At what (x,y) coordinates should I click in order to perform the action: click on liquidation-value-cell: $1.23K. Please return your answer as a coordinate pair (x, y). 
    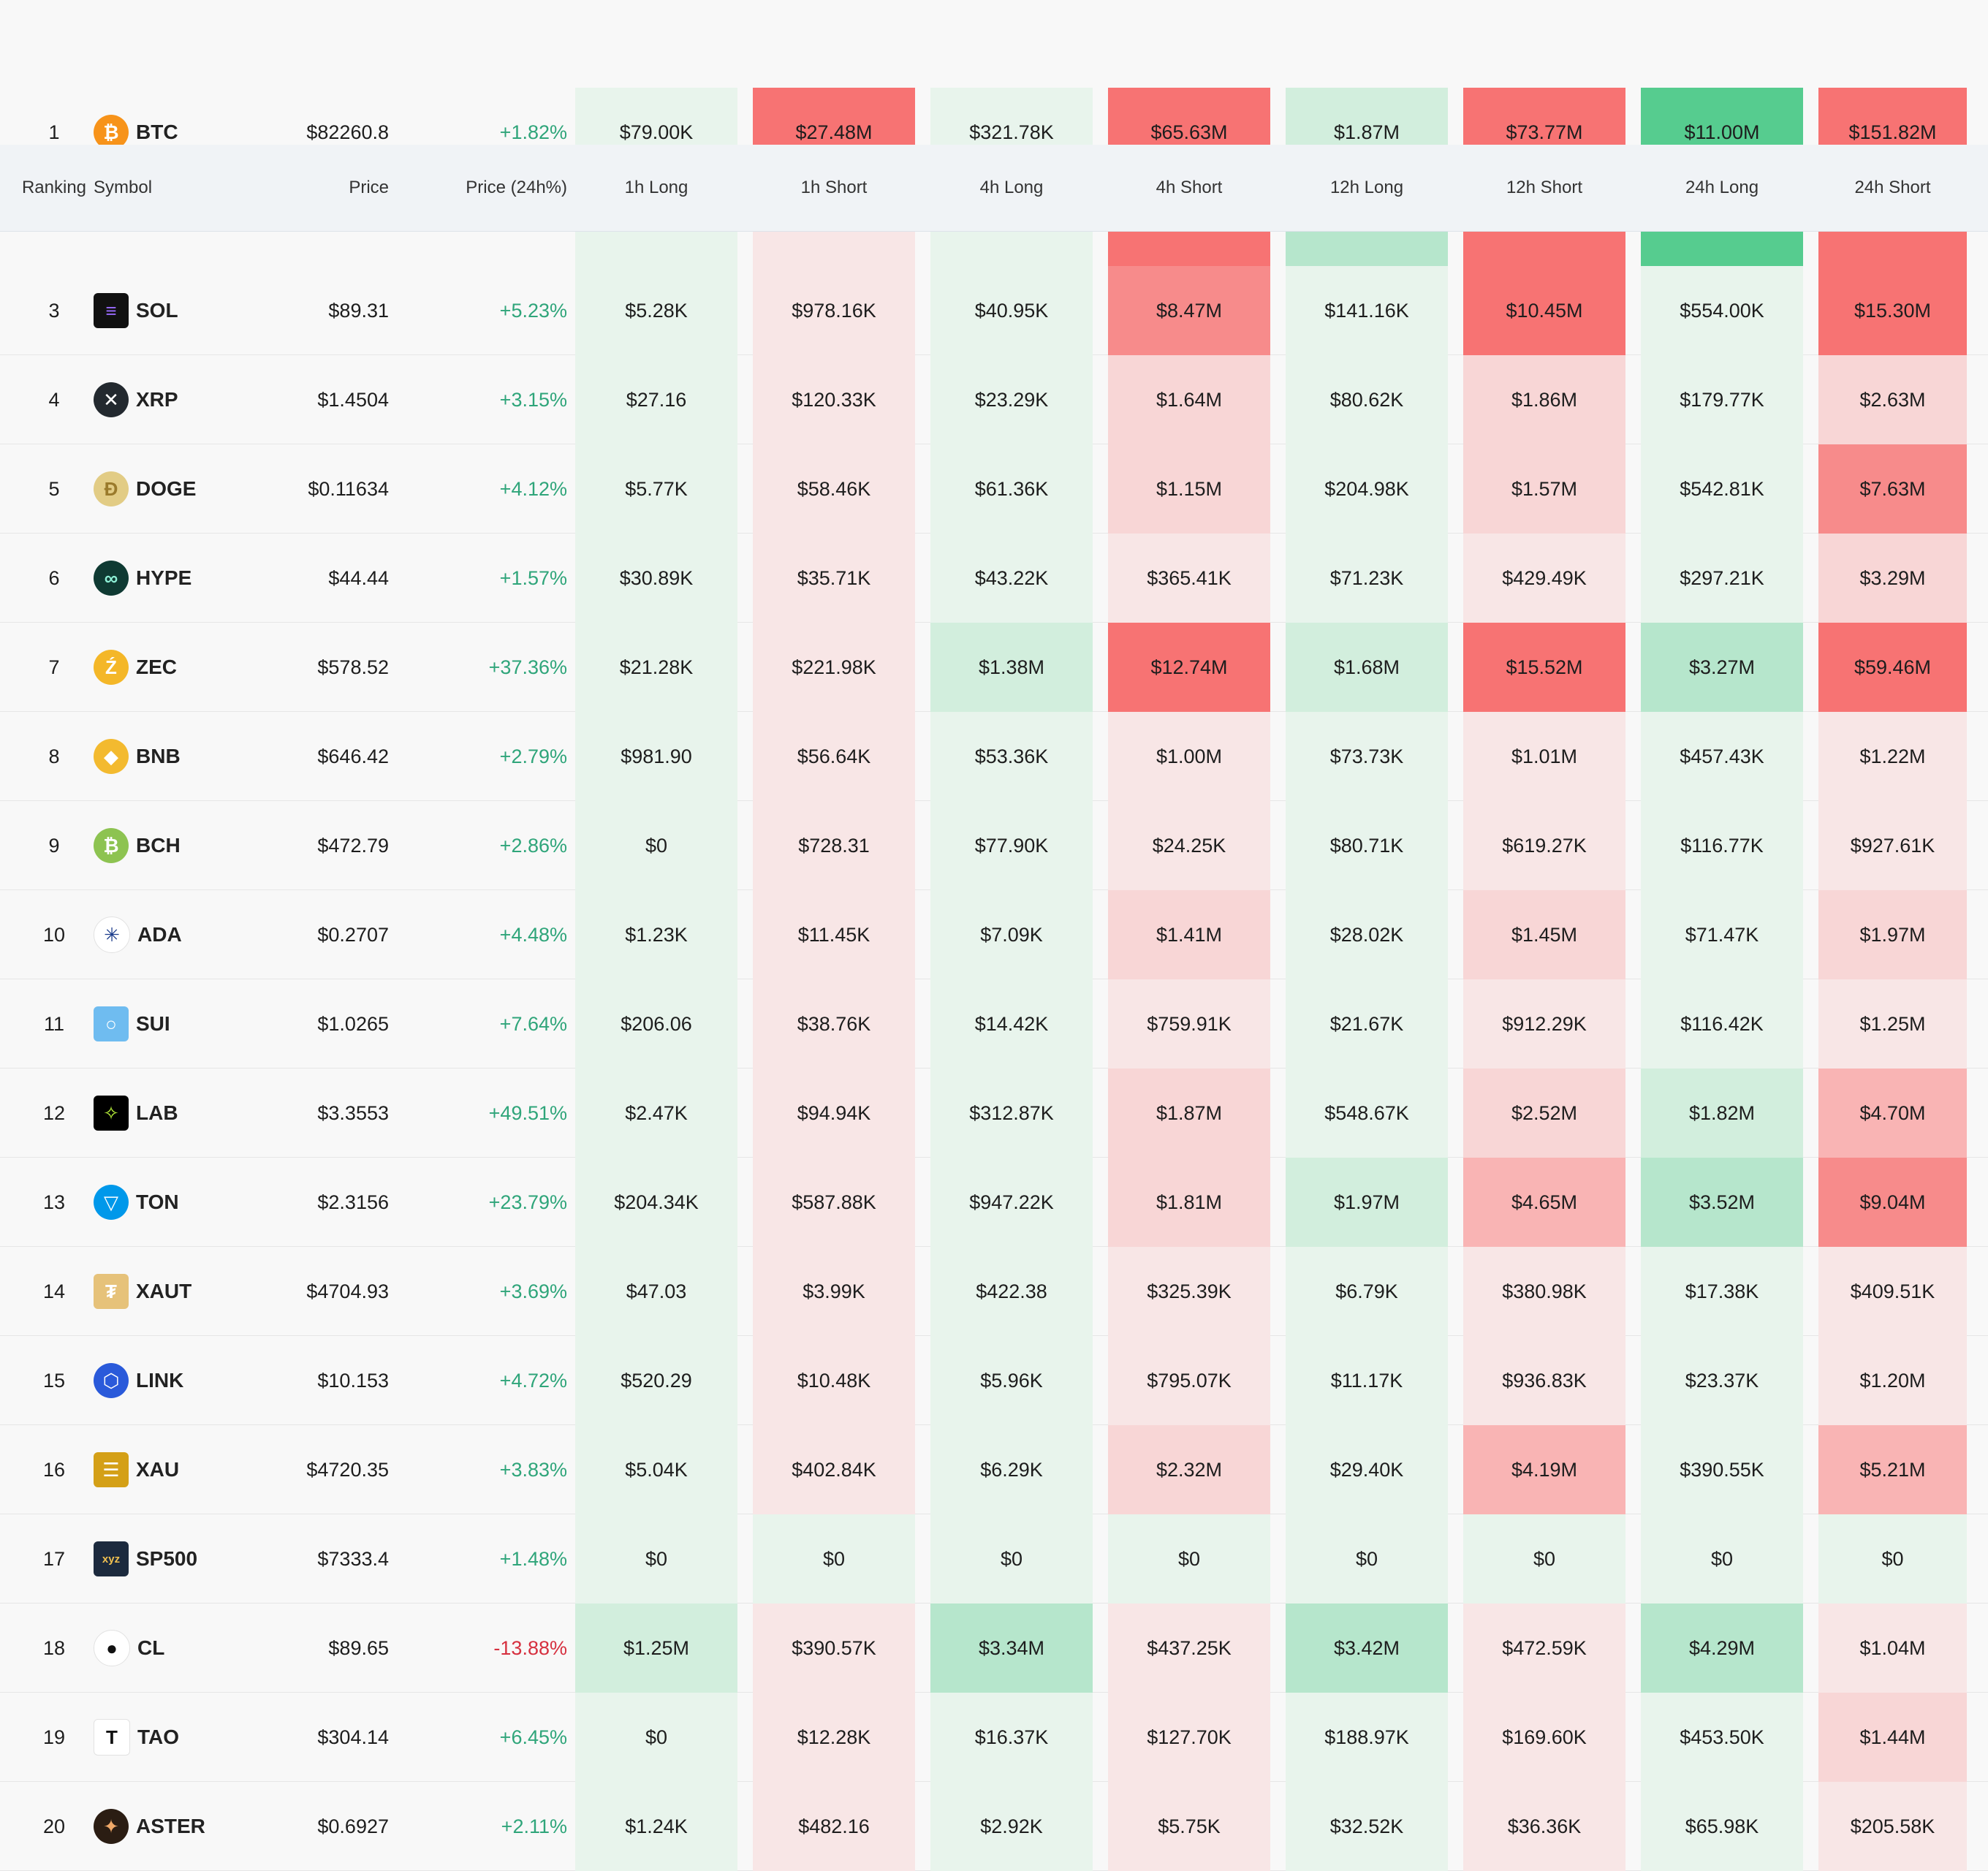
    Looking at the image, I should click on (656, 935).